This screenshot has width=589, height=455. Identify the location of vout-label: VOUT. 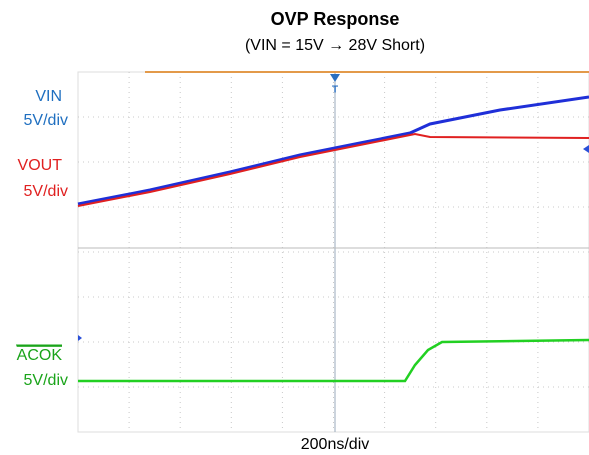
(40, 165).